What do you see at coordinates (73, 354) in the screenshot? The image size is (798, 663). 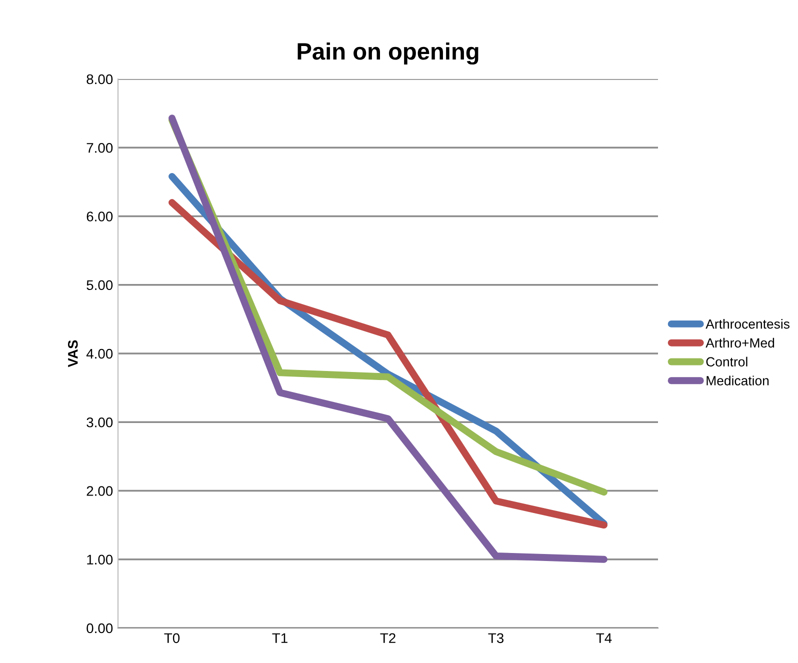 I see `y-axis-title: VAS` at bounding box center [73, 354].